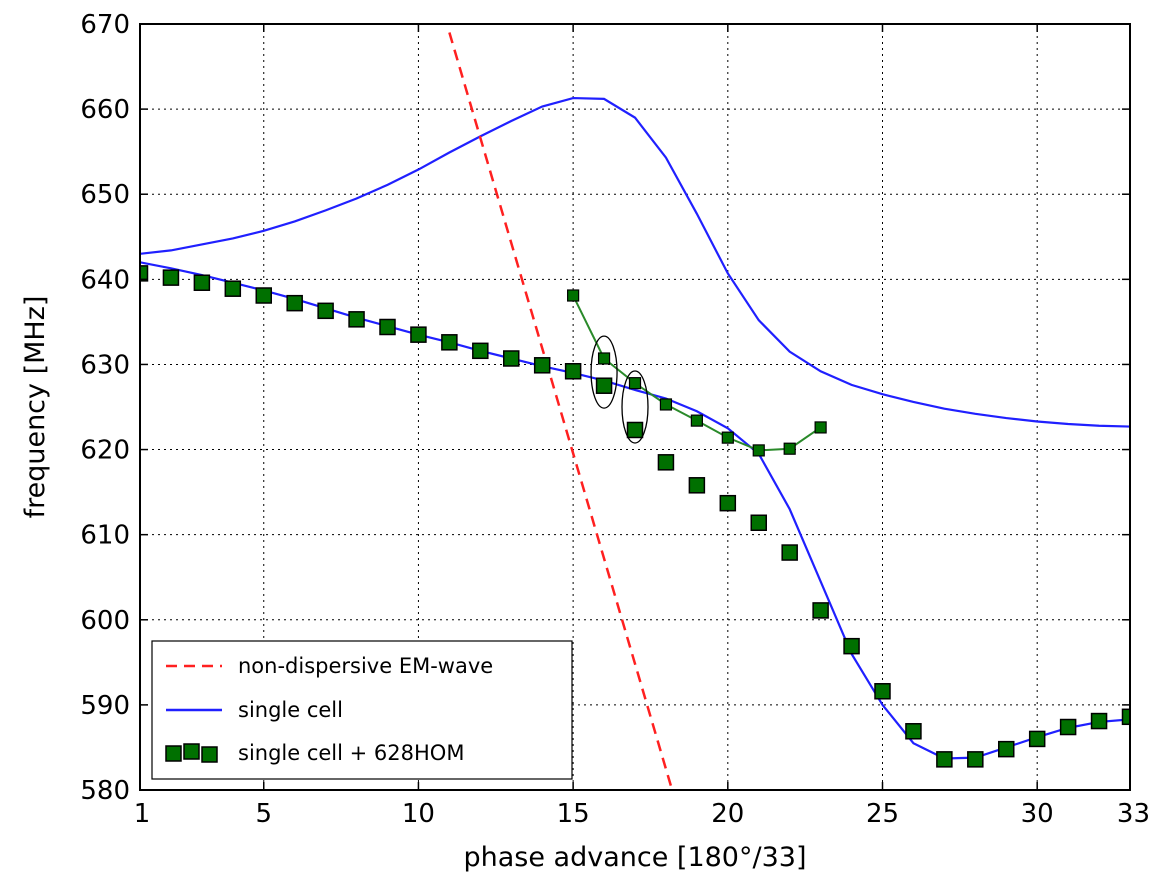 The height and width of the screenshot is (876, 1153). I want to click on y-tick-label: 620, so click(105, 451).